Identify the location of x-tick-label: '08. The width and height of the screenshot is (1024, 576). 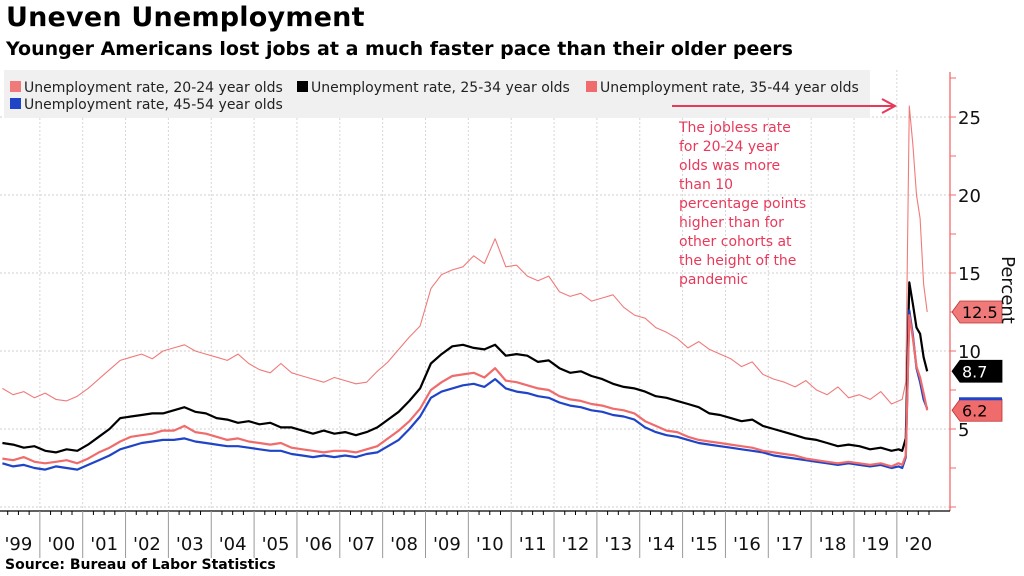
(404, 544).